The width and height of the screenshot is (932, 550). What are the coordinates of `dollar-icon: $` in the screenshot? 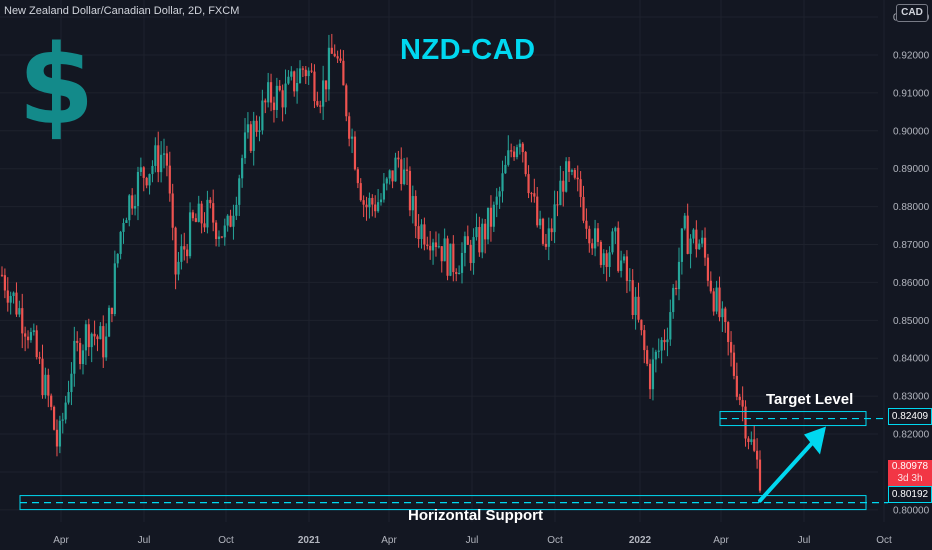 It's located at (56, 85).